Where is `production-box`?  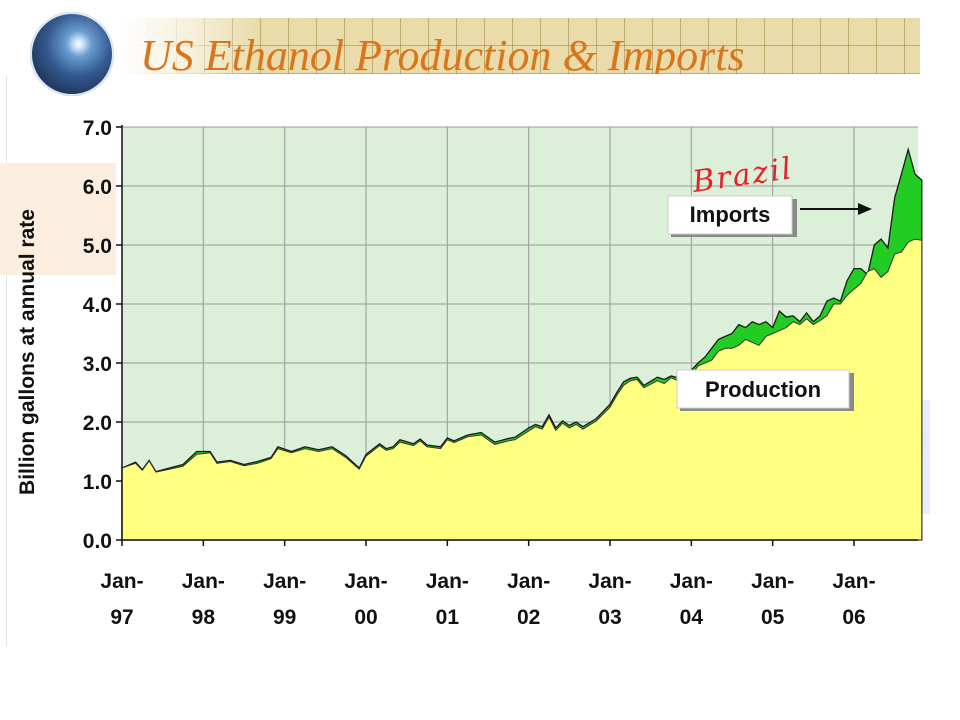
production-box is located at coordinates (763, 389).